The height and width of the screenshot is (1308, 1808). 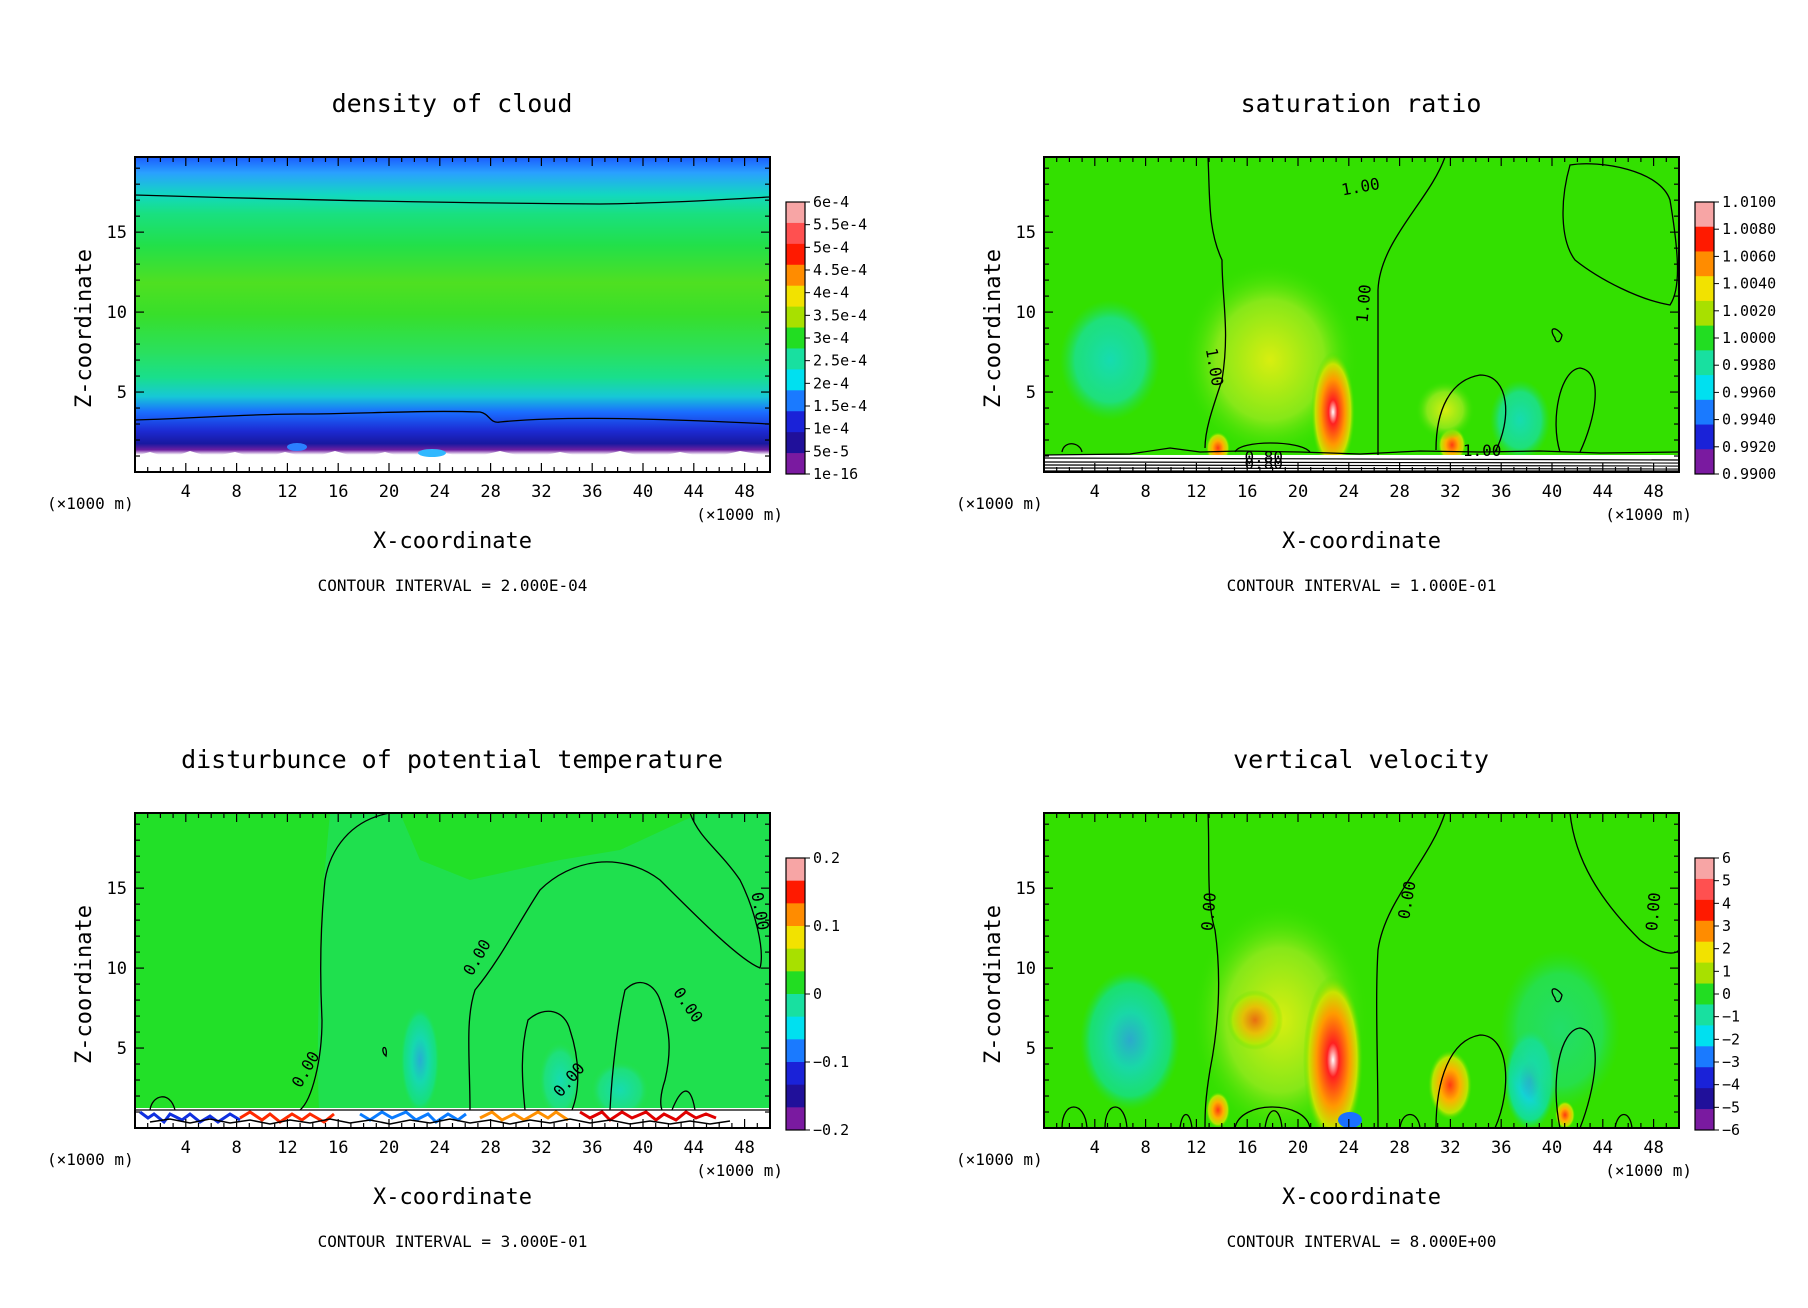 I want to click on colorbar-label: 6e-4, so click(x=831, y=202).